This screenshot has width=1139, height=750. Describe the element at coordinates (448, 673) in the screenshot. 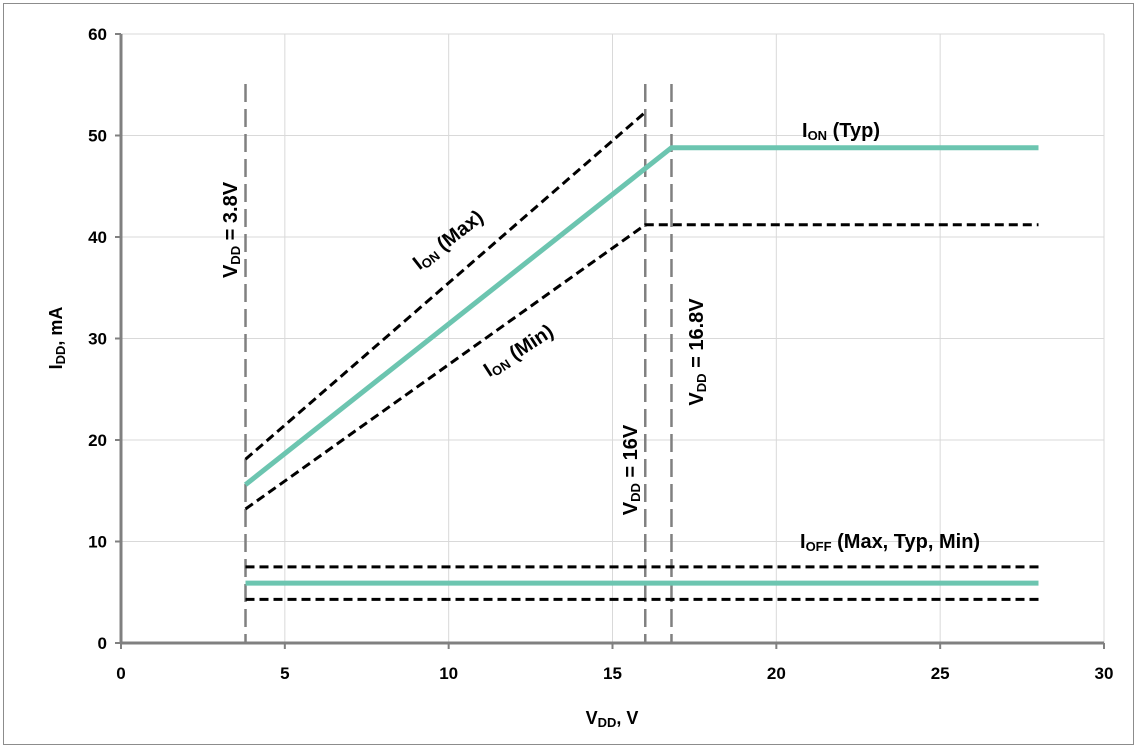

I see `x-tick-label: 10` at that location.